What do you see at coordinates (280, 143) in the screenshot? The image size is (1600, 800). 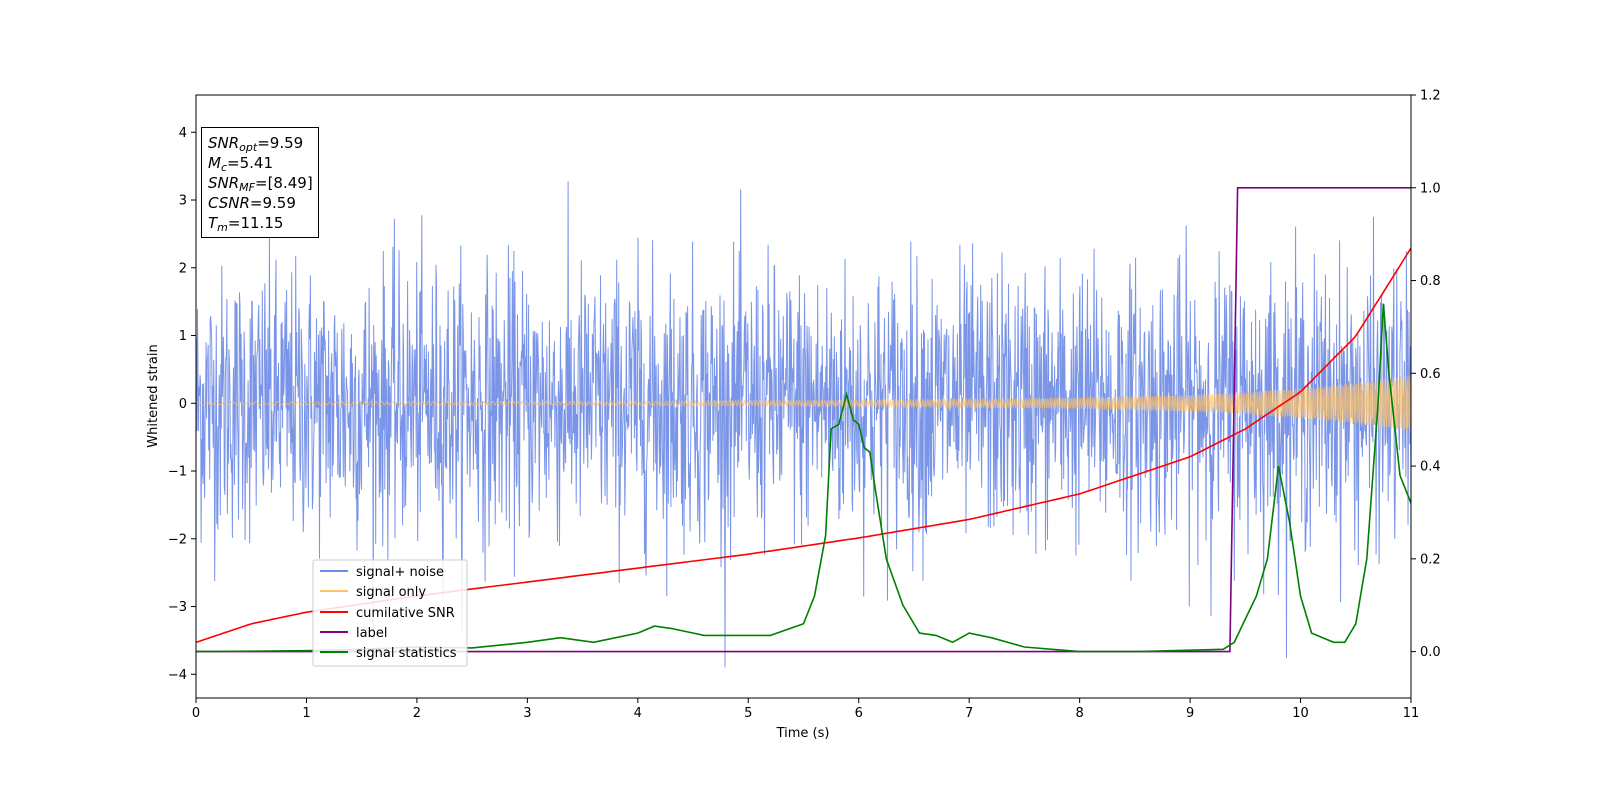 I see `stat-snr-opt-value: =9.59` at bounding box center [280, 143].